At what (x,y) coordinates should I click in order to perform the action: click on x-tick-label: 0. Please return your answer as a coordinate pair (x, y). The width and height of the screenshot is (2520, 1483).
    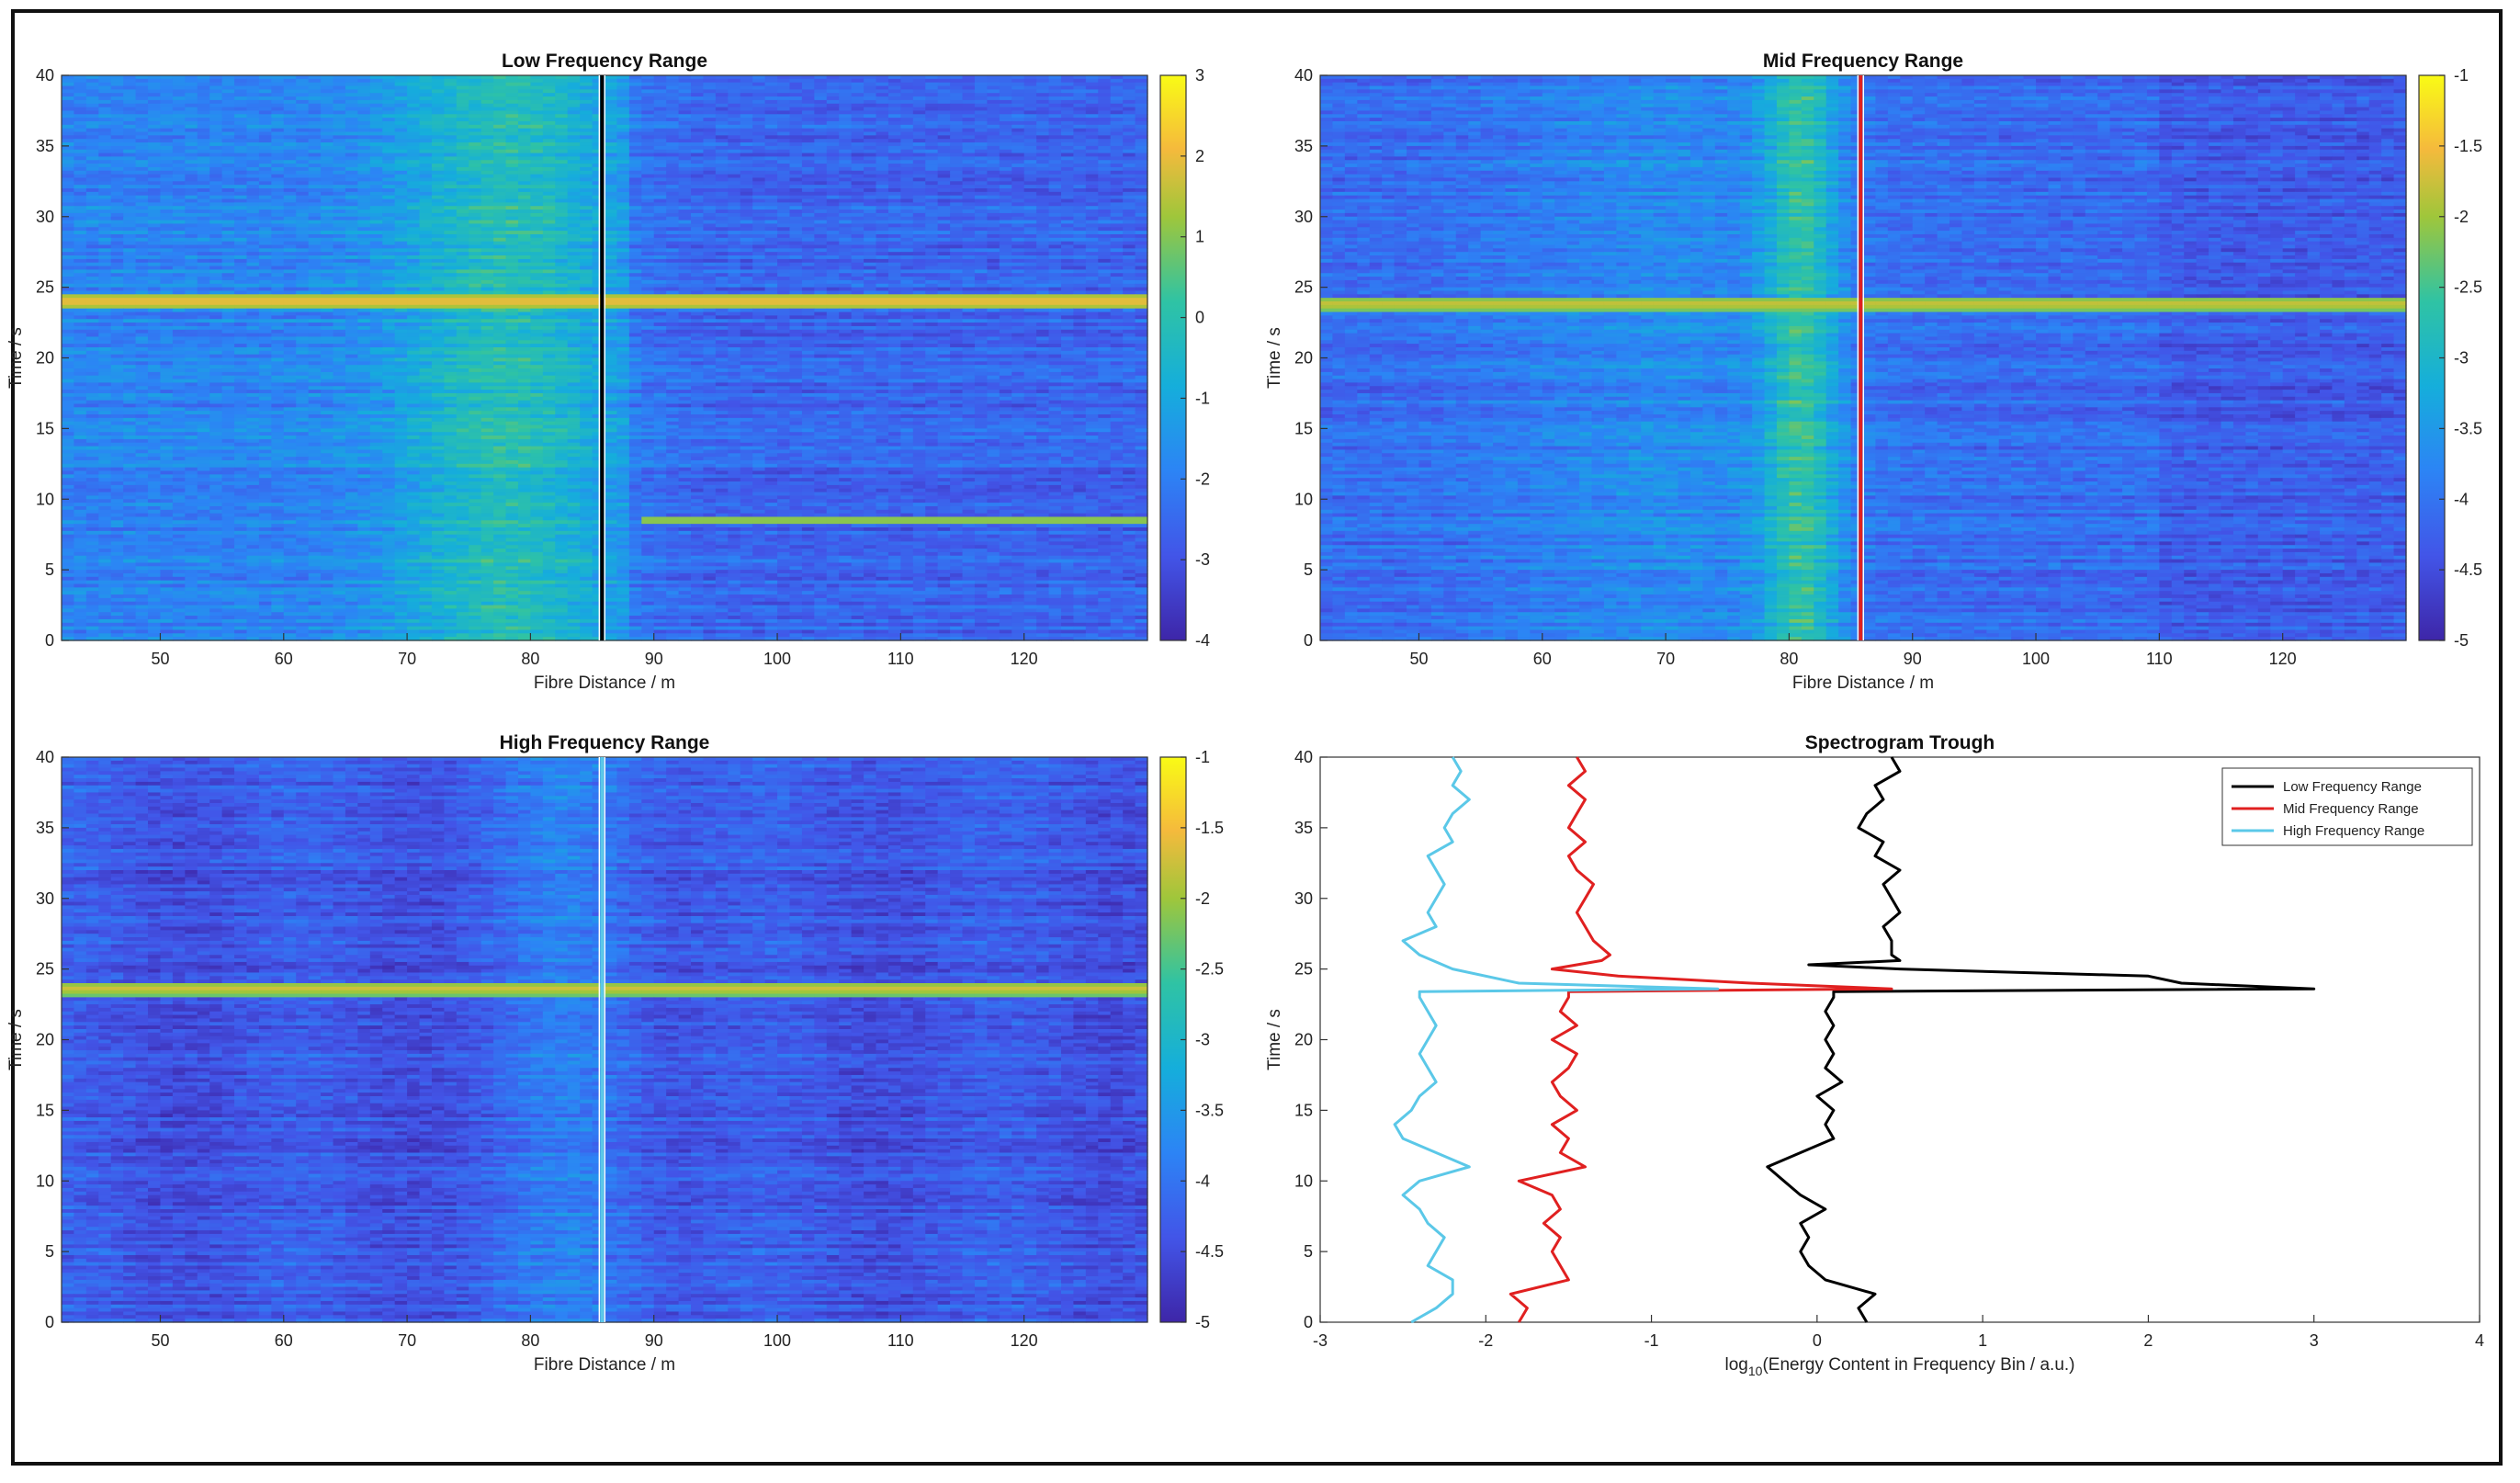
    Looking at the image, I should click on (1817, 1340).